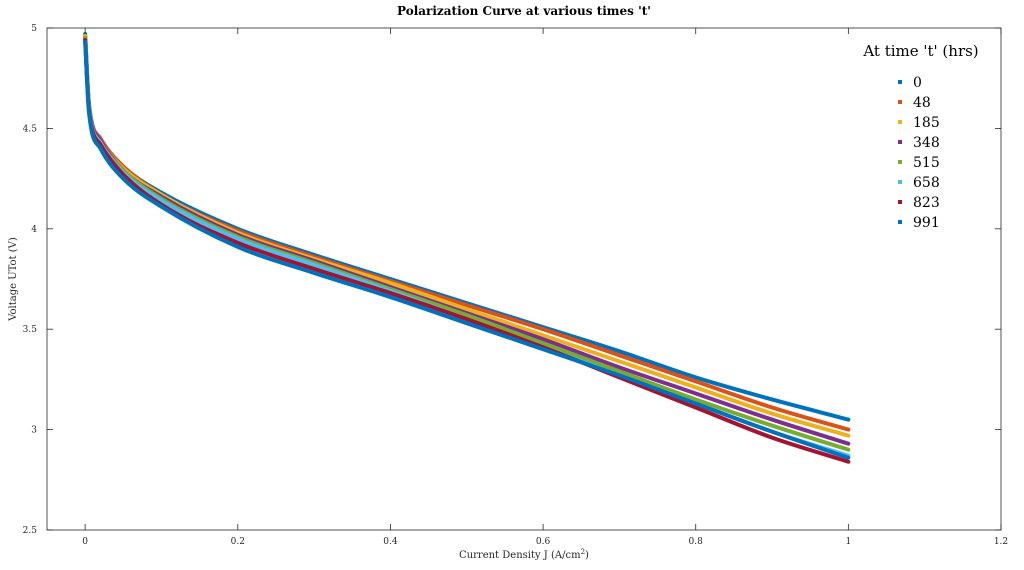  What do you see at coordinates (390, 542) in the screenshot?
I see `x-tick-label: 0.4` at bounding box center [390, 542].